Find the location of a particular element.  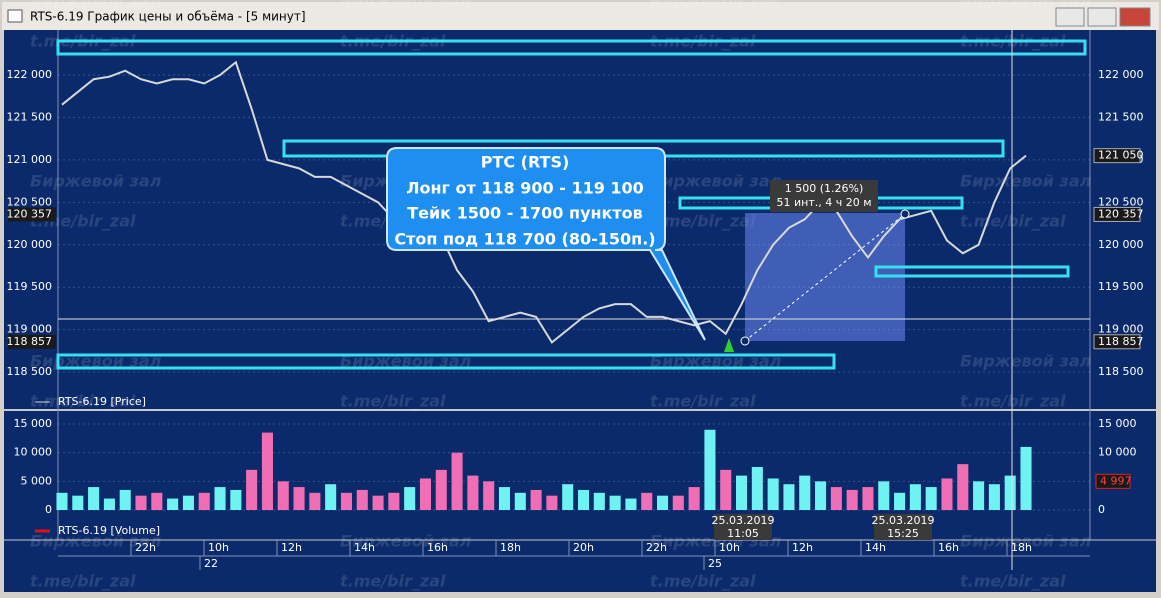

y-tick-label: 0 is located at coordinates (48, 509).